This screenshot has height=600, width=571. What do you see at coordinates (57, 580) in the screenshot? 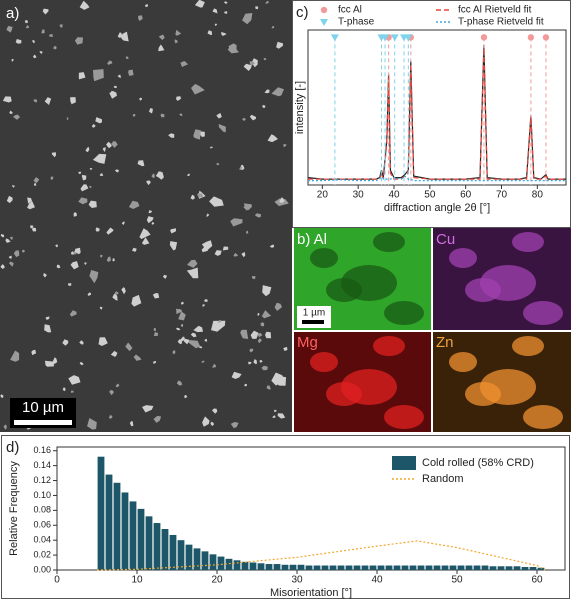
I see `x-tick-label: 0` at bounding box center [57, 580].